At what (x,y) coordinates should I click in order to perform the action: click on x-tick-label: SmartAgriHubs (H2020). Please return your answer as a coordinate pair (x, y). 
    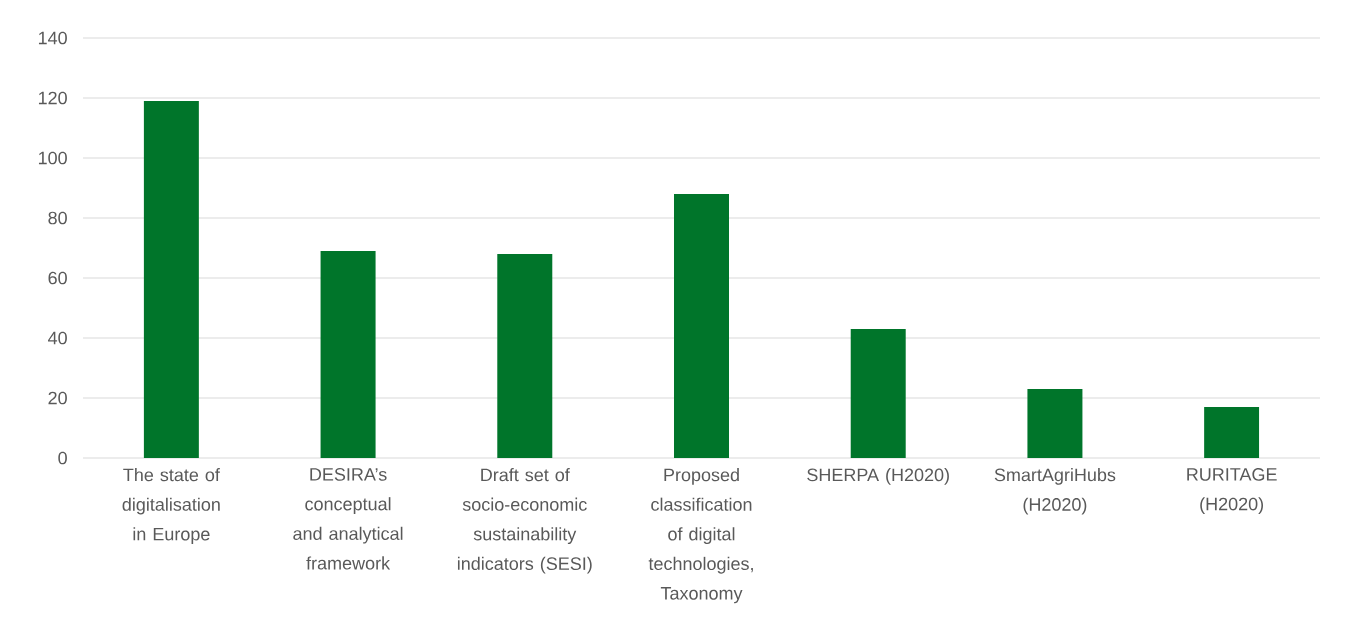
    Looking at the image, I should click on (1055, 491).